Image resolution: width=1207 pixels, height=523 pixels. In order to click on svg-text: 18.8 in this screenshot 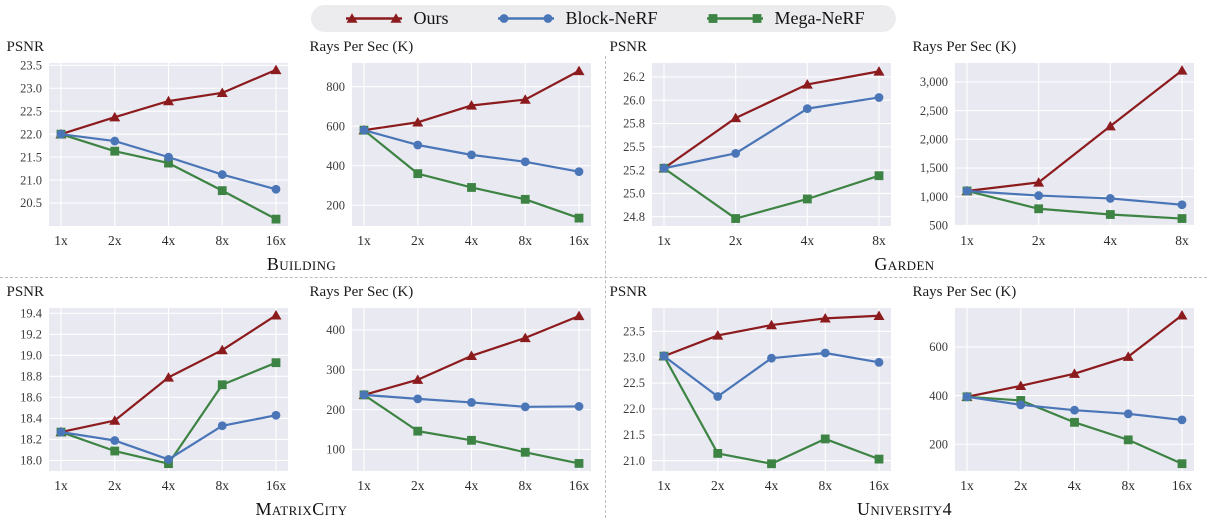, I will do `click(31, 377)`.